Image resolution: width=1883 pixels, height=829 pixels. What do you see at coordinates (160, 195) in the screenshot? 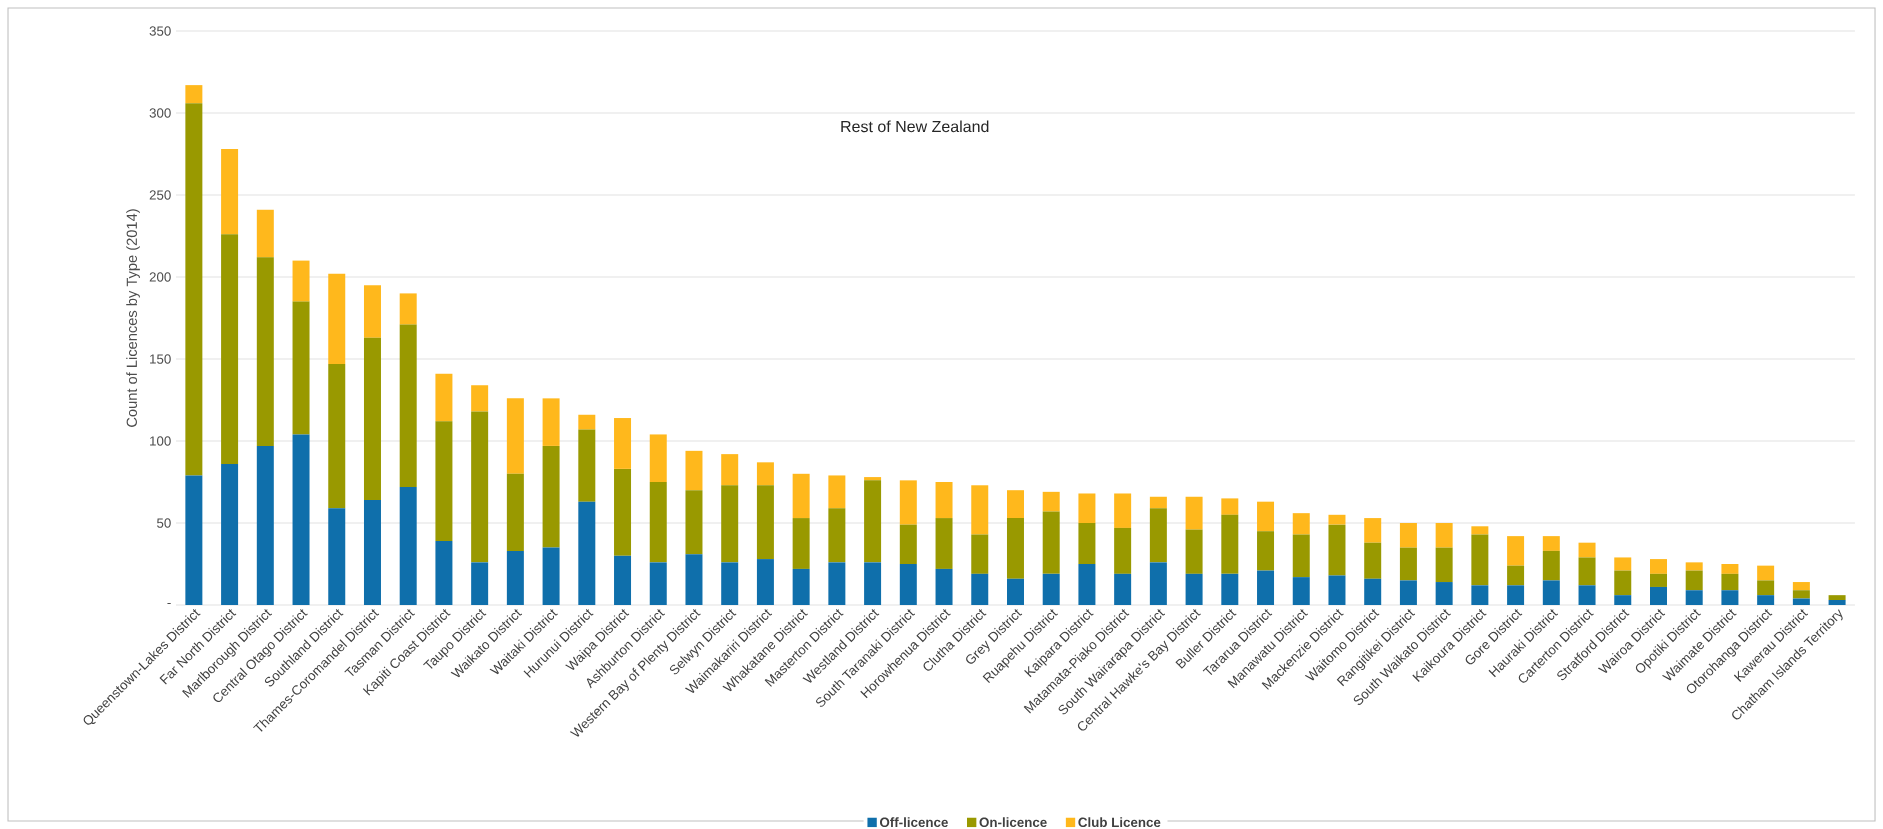
I see `y-tick-label: 250` at bounding box center [160, 195].